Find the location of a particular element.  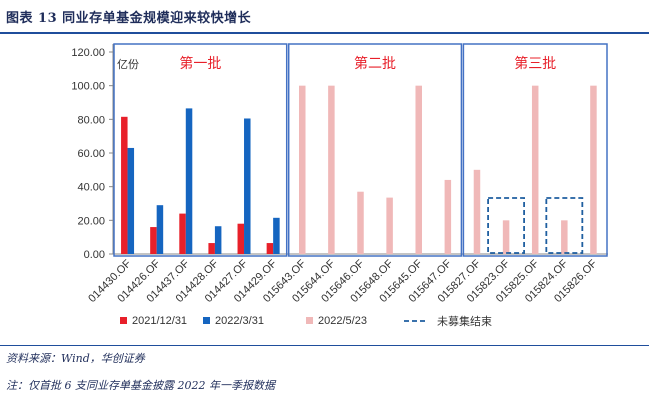

y-unit-label: 亿份 is located at coordinates (128, 64).